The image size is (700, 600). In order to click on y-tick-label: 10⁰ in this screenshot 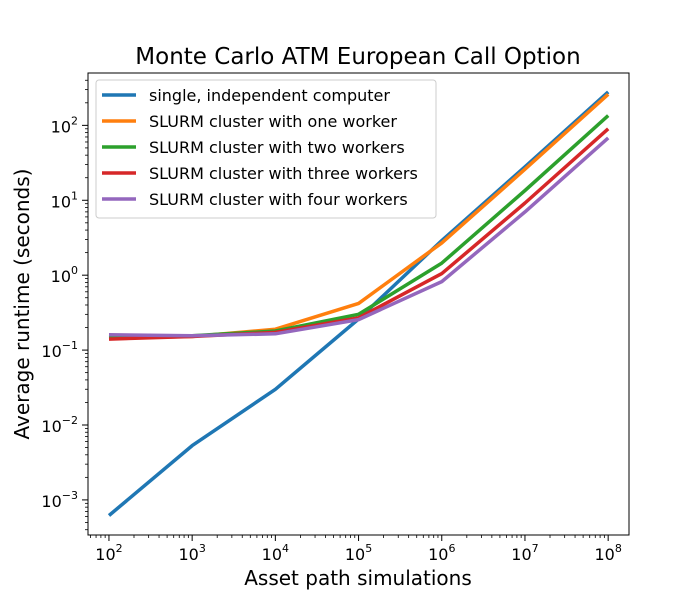, I will do `click(64, 275)`.